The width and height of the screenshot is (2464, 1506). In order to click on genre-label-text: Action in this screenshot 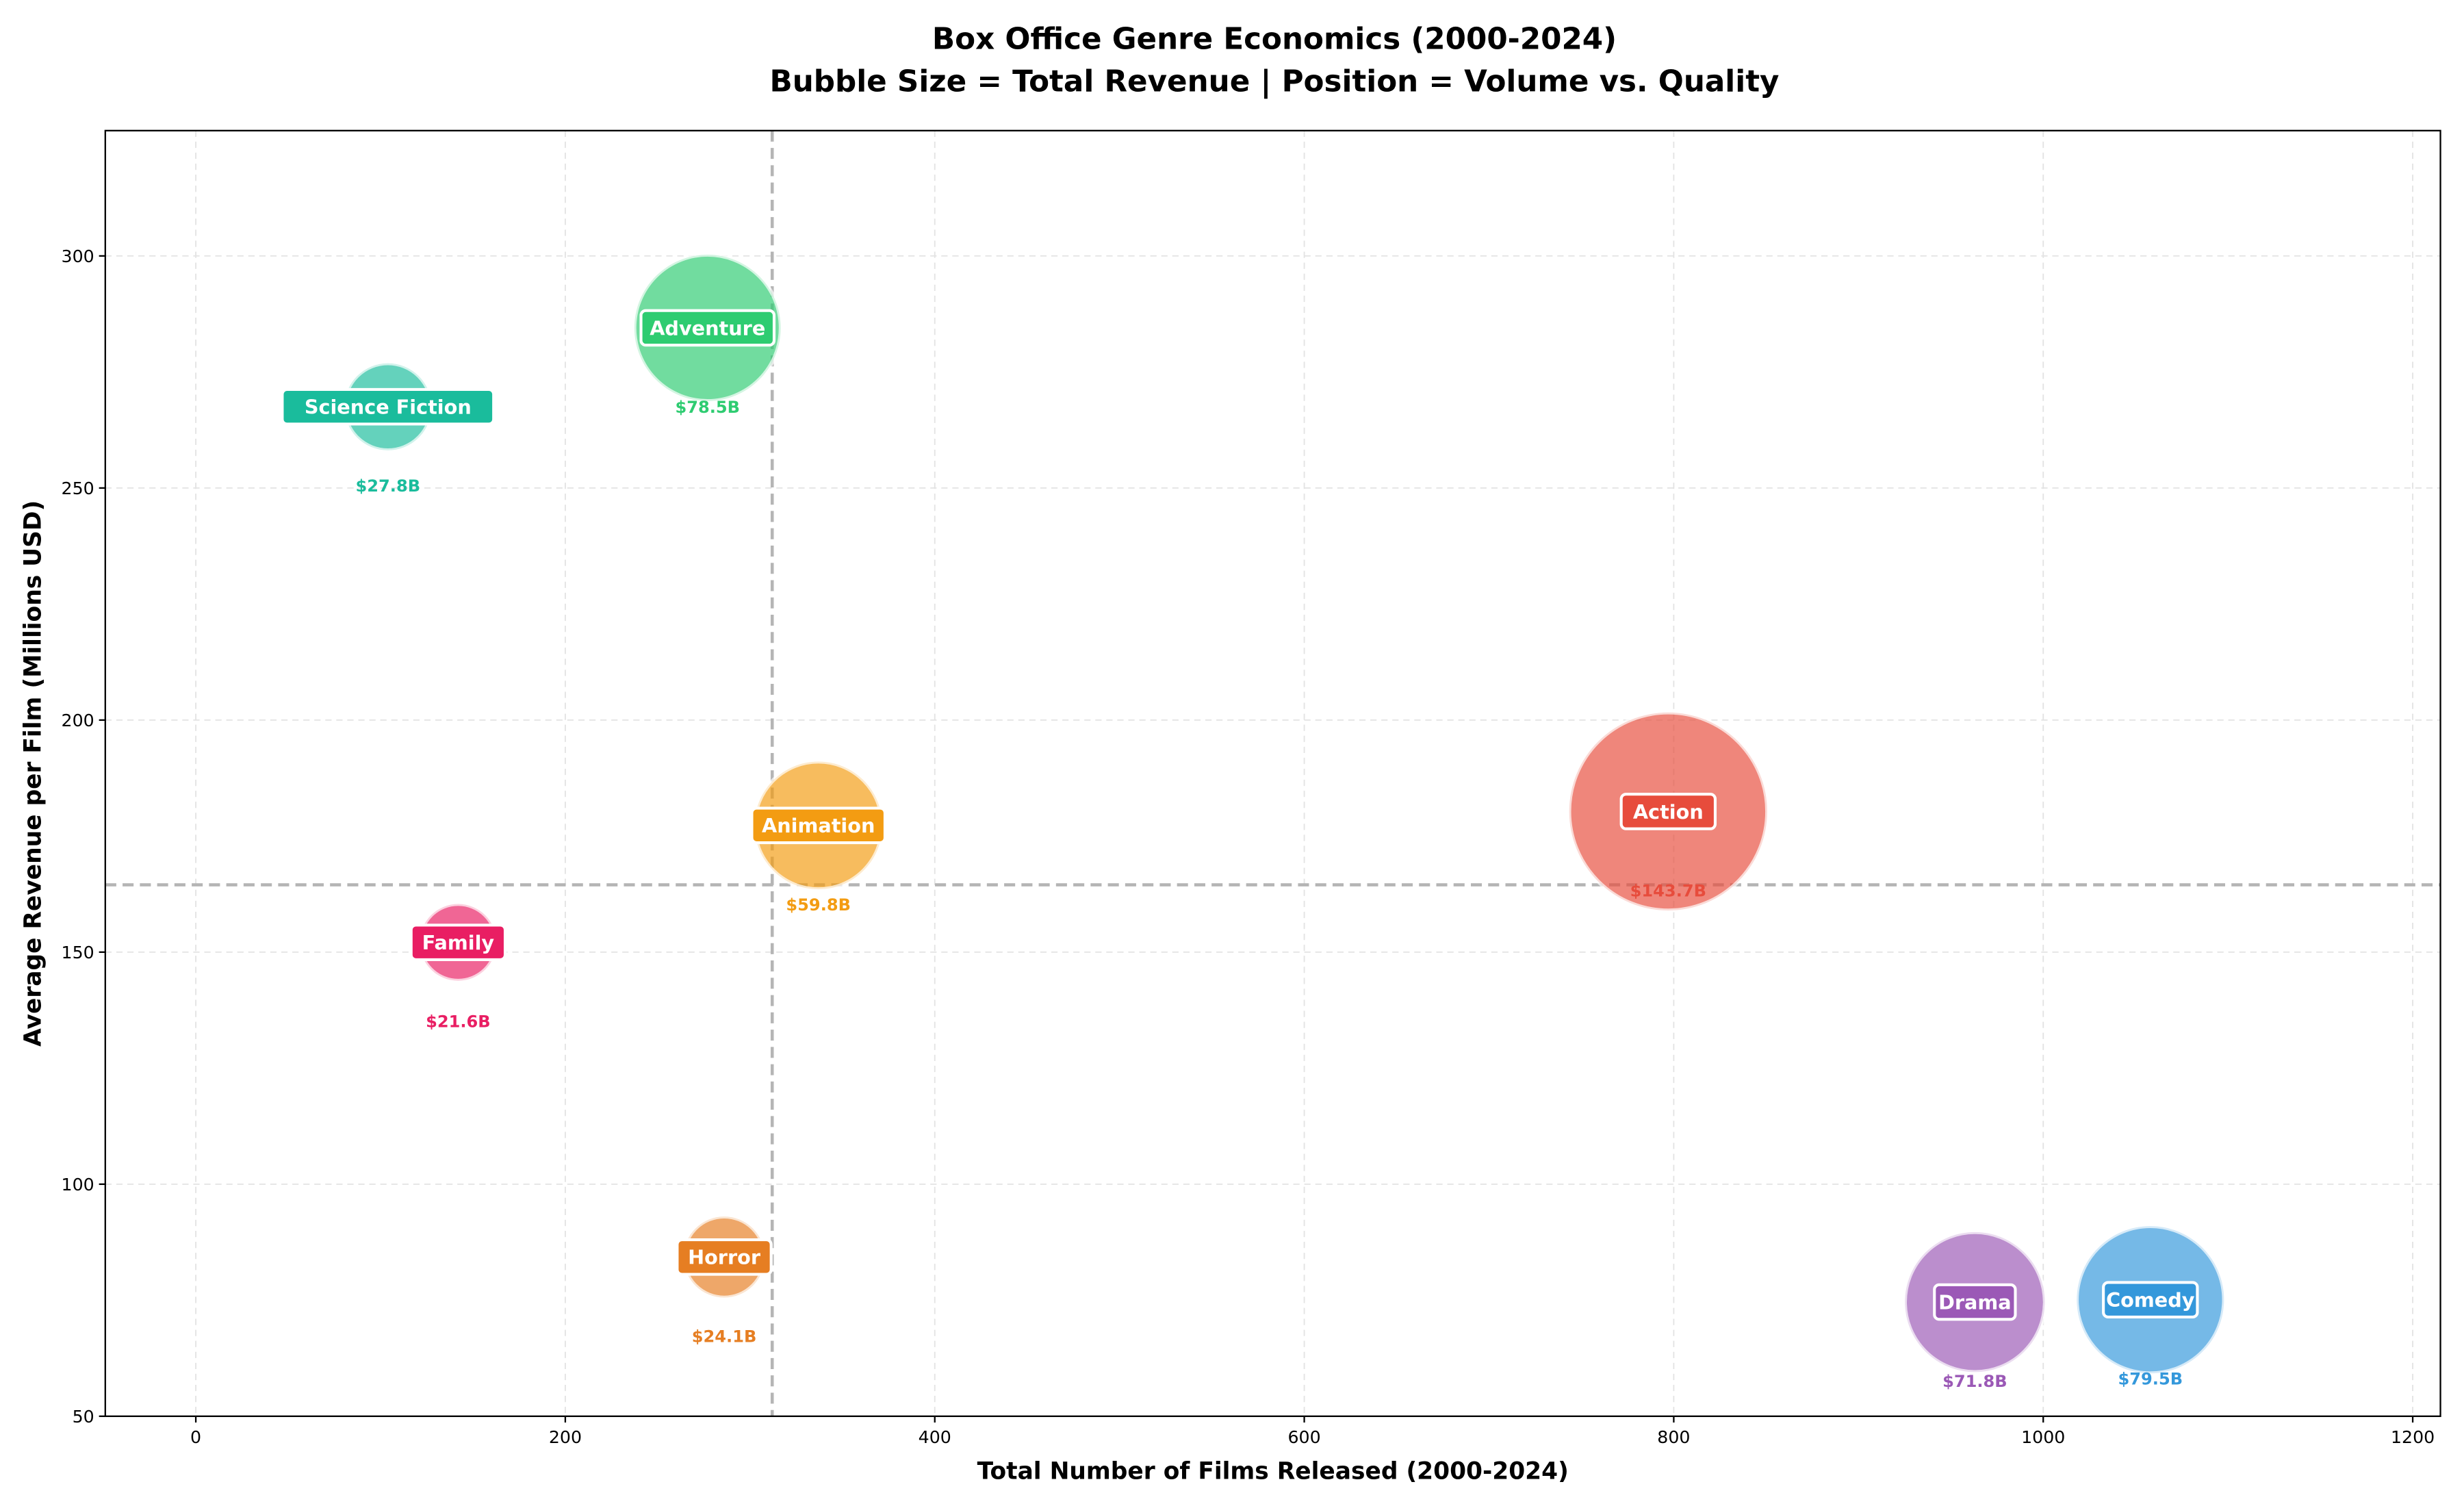, I will do `click(1668, 812)`.